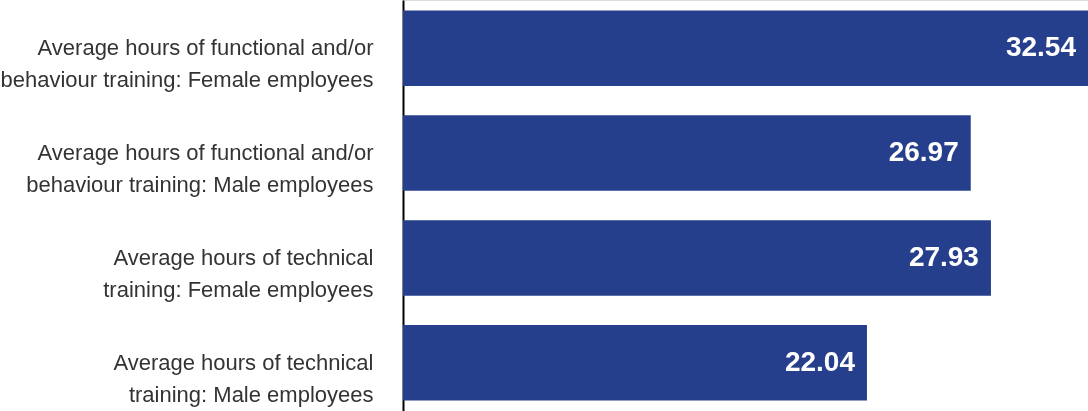  I want to click on y-tick-label: Average hours of functional and/or behaviour training: Female employees, so click(187, 64).